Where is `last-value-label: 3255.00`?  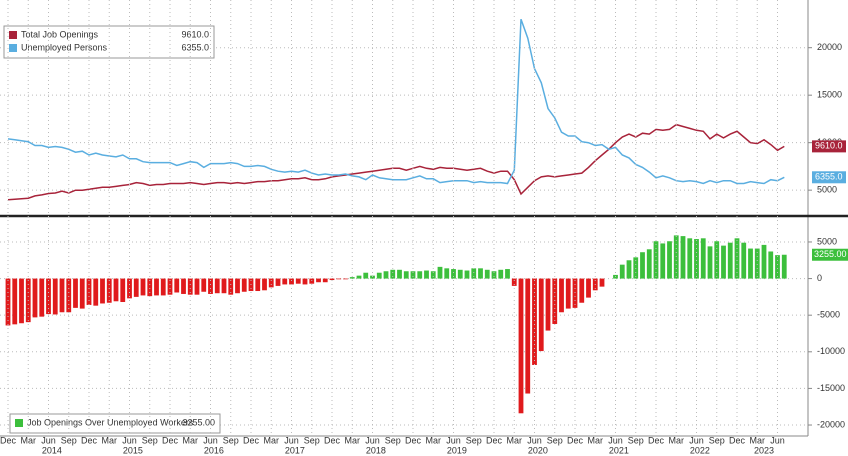
last-value-label: 3255.00 is located at coordinates (830, 254).